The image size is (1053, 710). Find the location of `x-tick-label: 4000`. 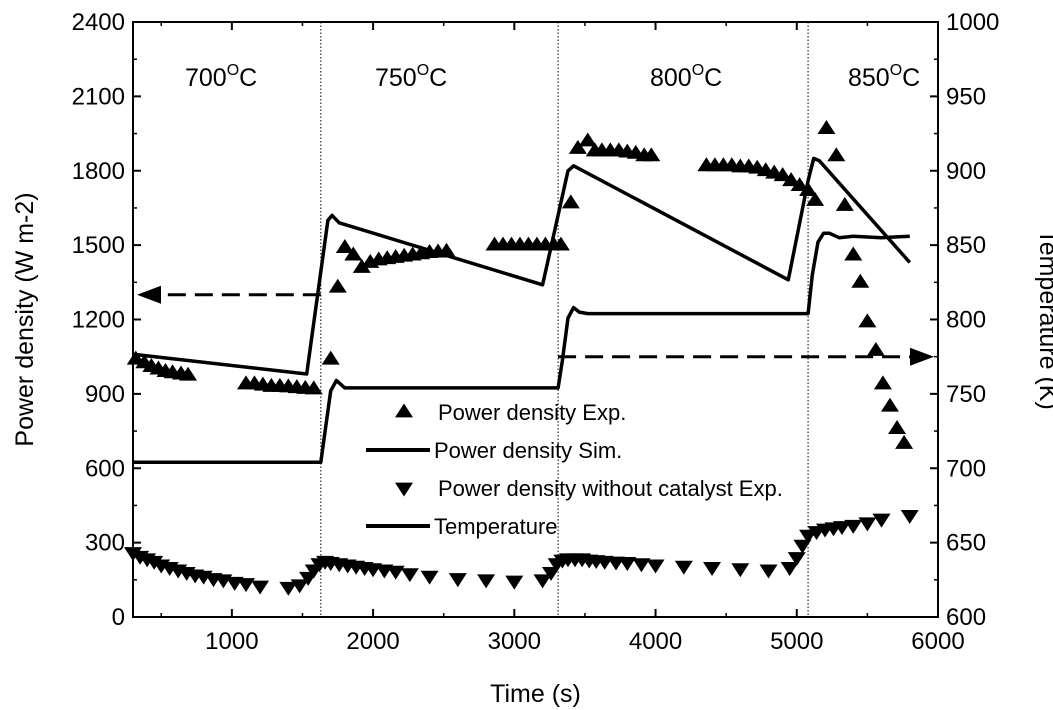

x-tick-label: 4000 is located at coordinates (655, 641).